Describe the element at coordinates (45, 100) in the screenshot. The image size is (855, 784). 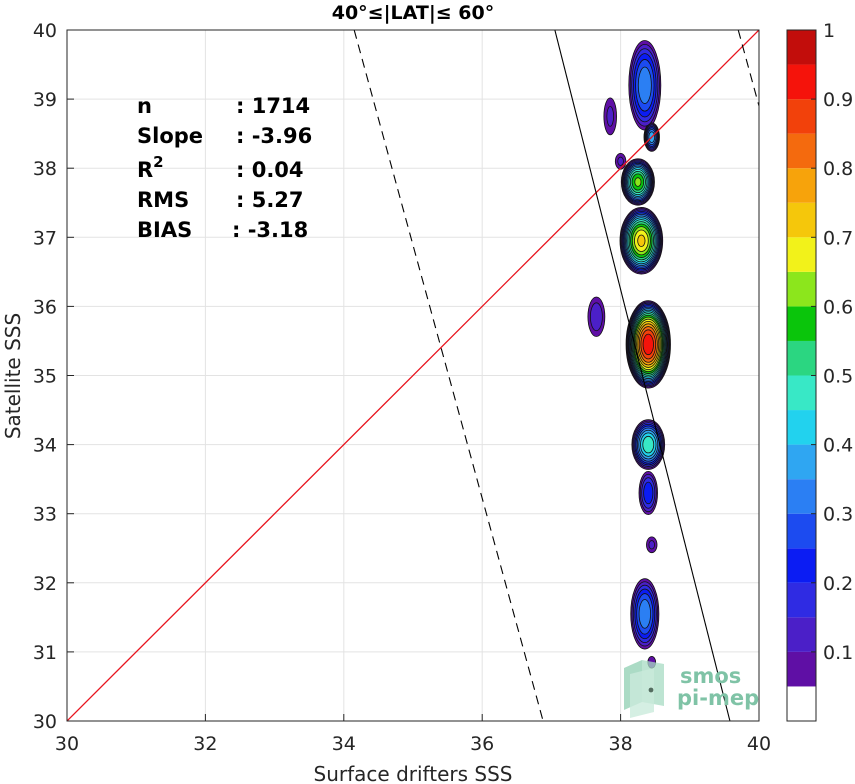
I see `y-tick-label: 39` at that location.